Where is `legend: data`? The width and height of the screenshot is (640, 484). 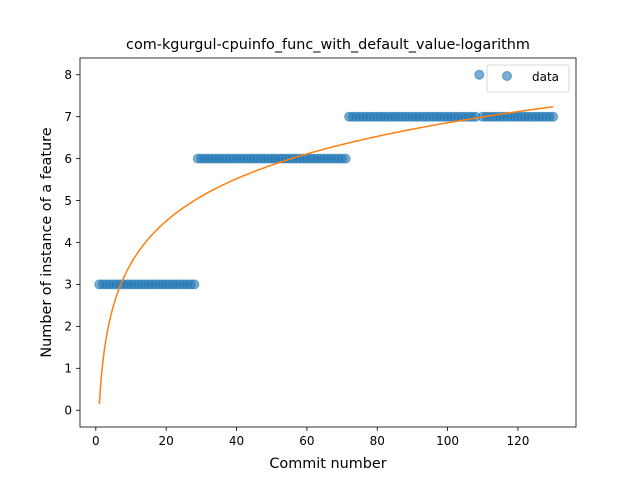 legend: data is located at coordinates (528, 78).